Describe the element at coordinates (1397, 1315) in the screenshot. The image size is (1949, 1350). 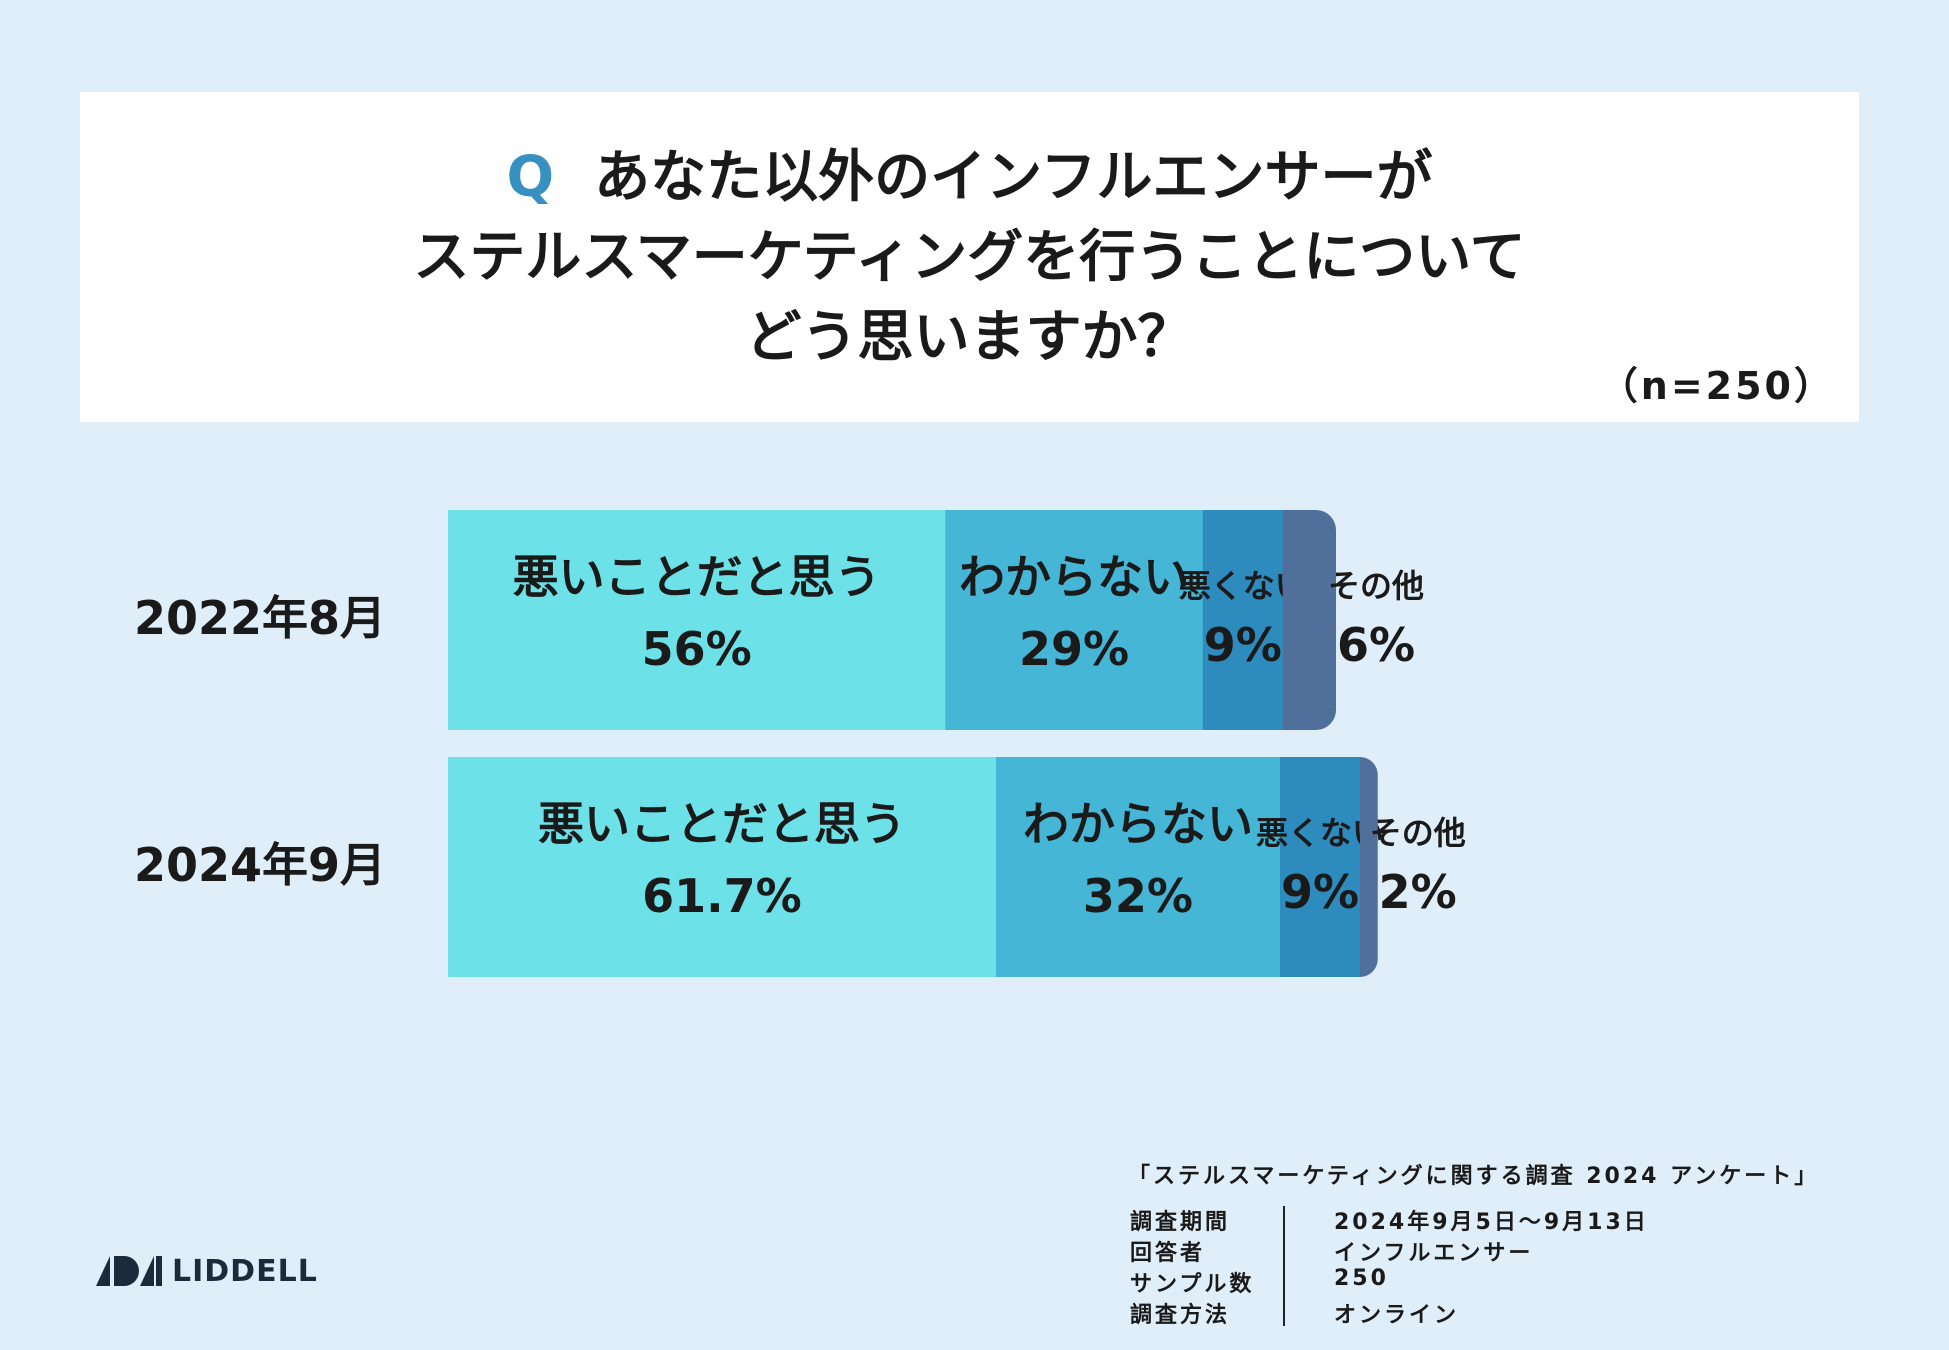
I see `meta-value: オンライン` at that location.